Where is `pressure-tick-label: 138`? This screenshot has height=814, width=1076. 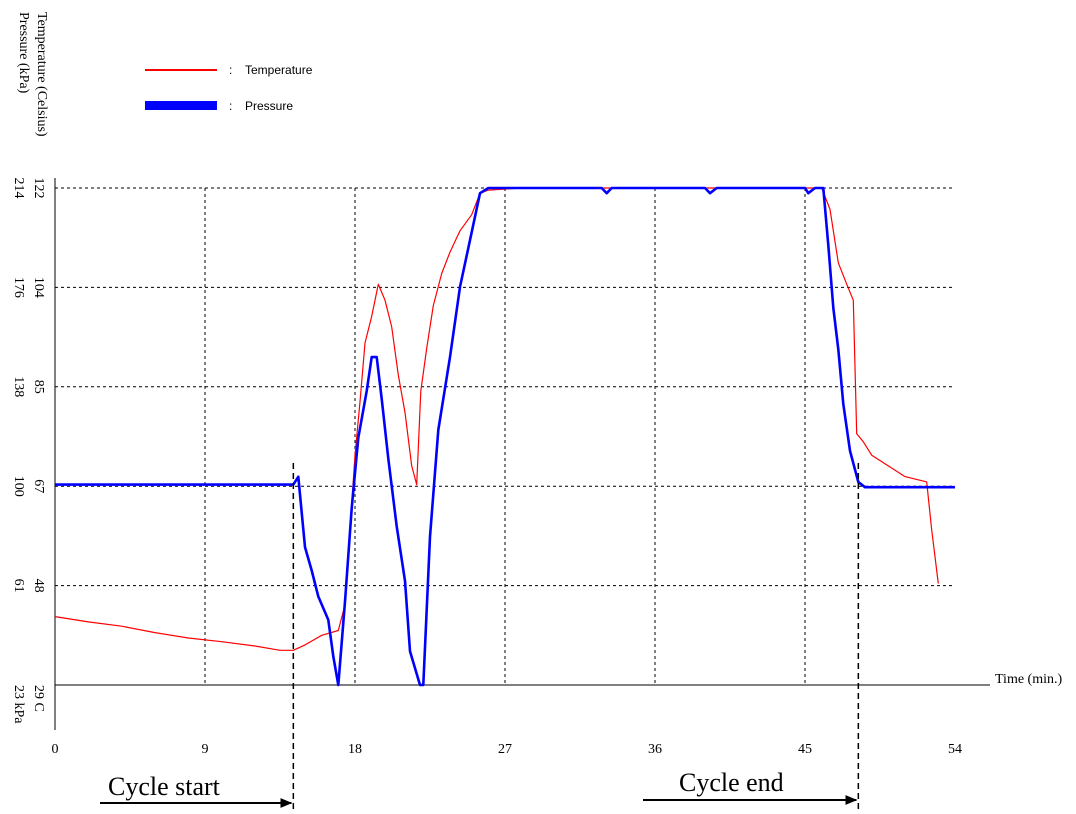
pressure-tick-label: 138 is located at coordinates (18, 386).